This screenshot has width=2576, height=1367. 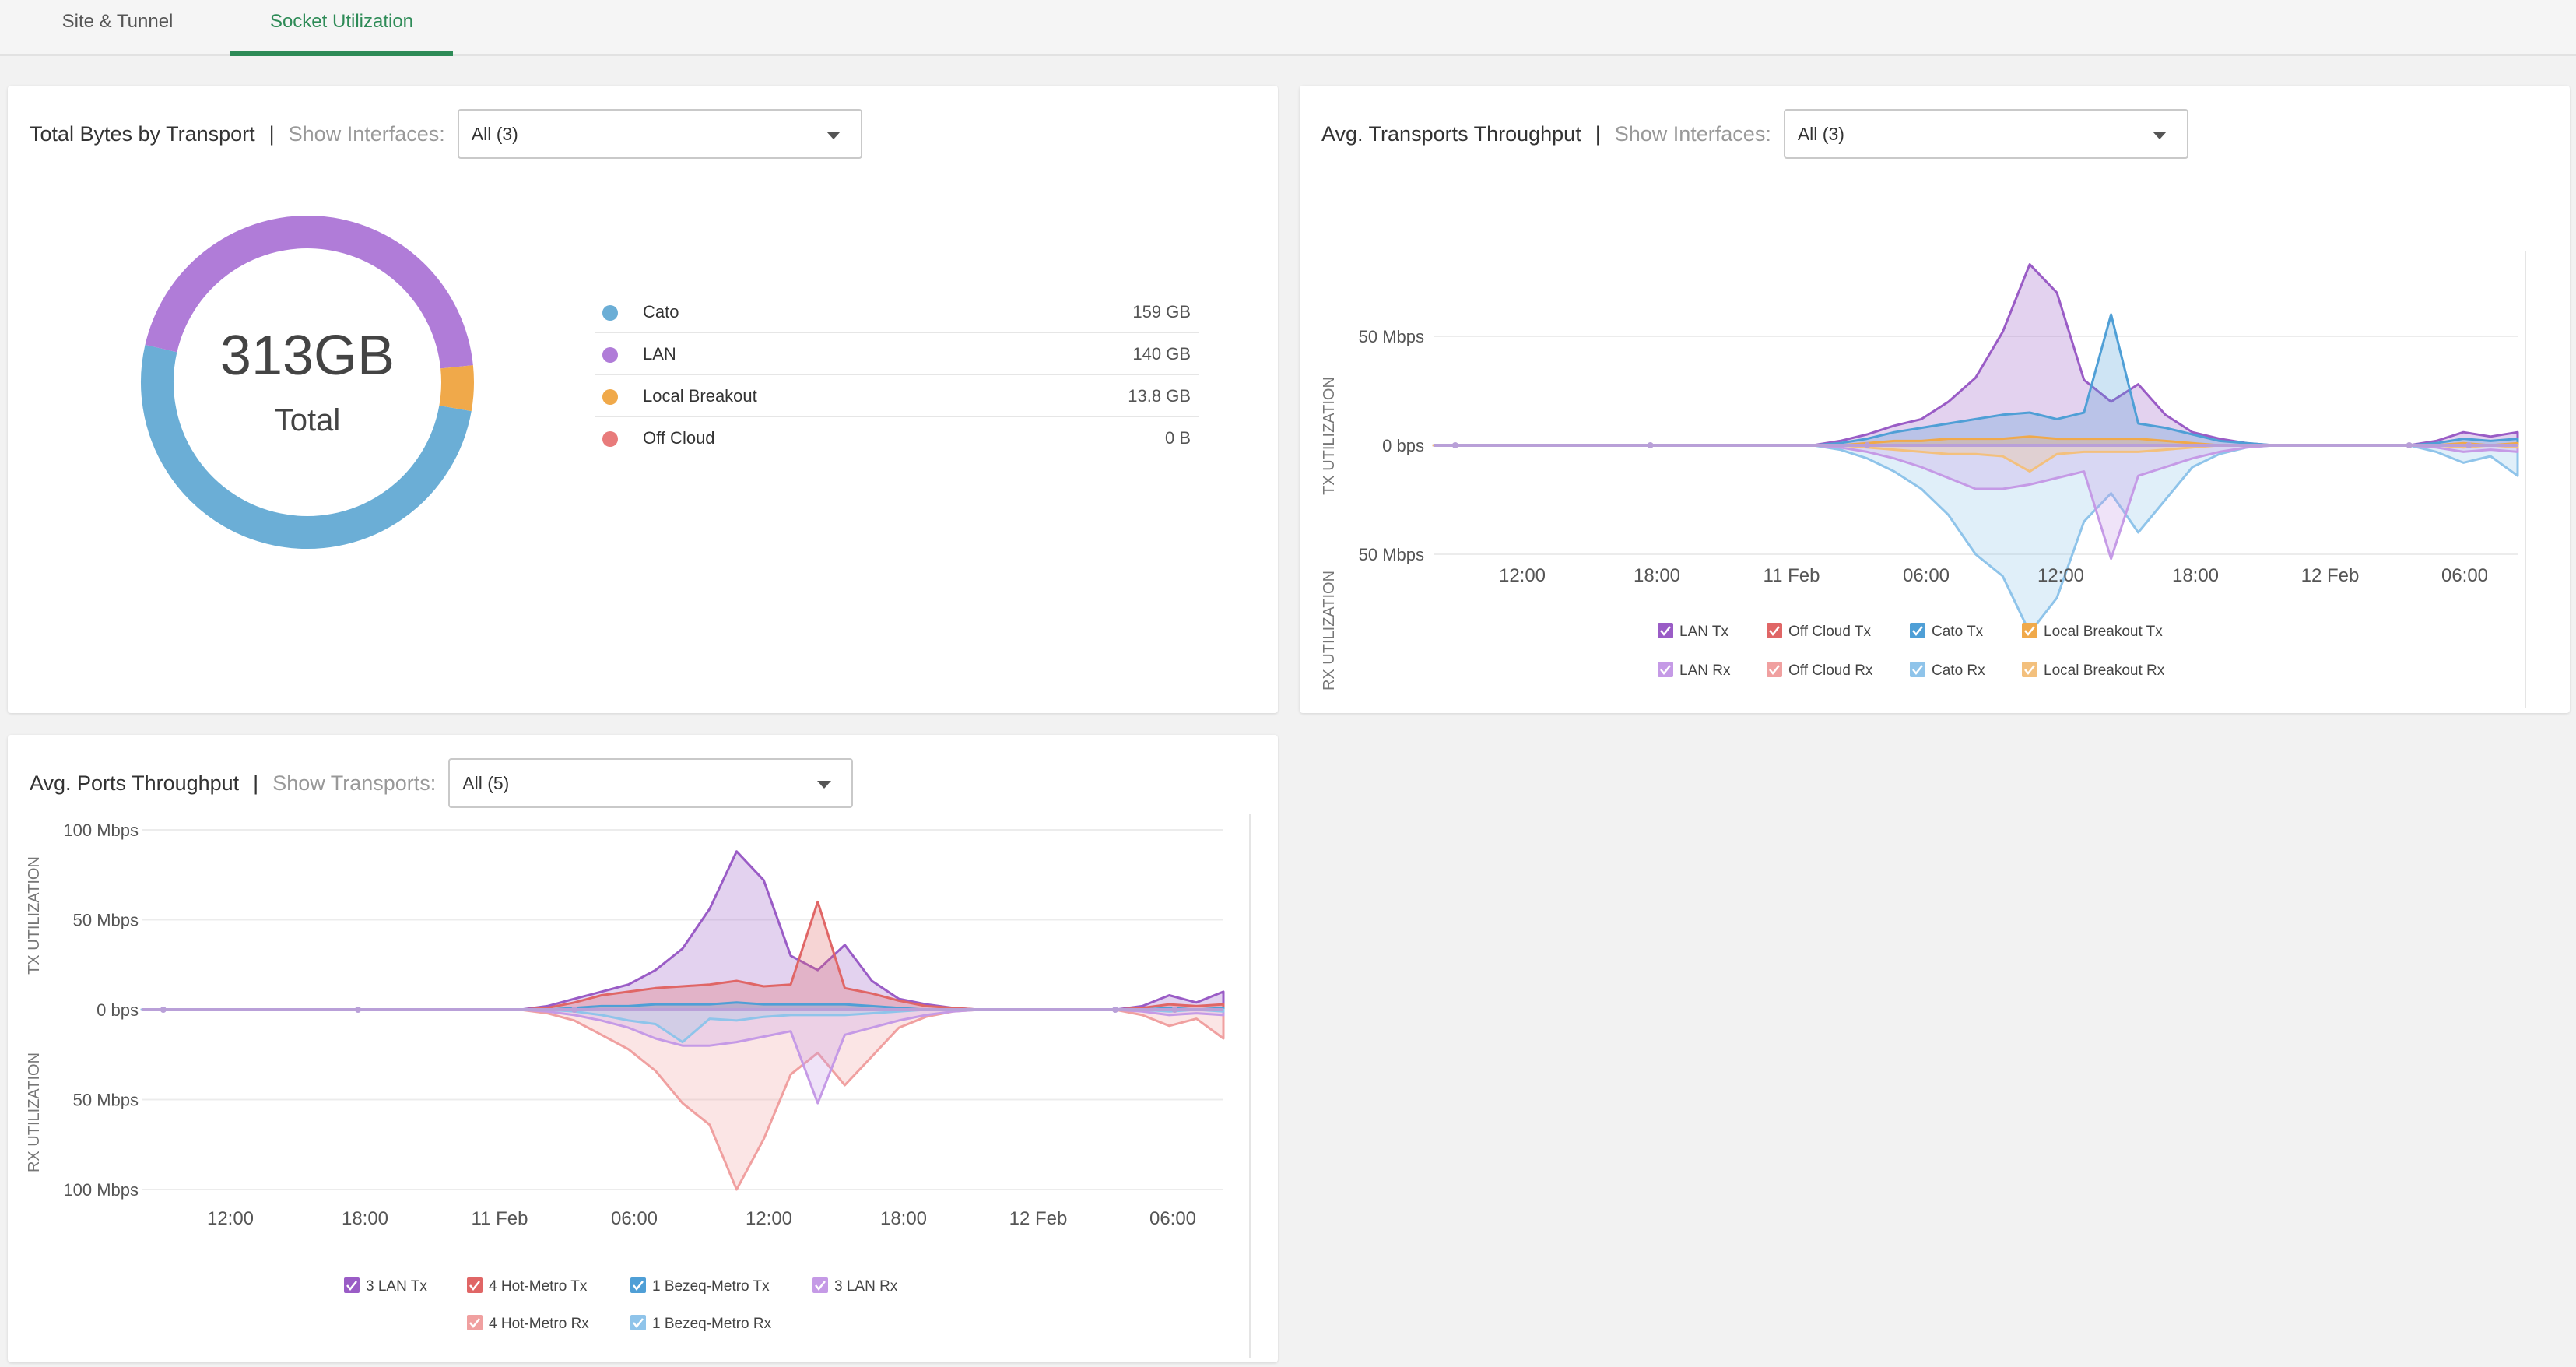 What do you see at coordinates (1830, 632) in the screenshot?
I see `legend-label: Off Cloud Tx` at bounding box center [1830, 632].